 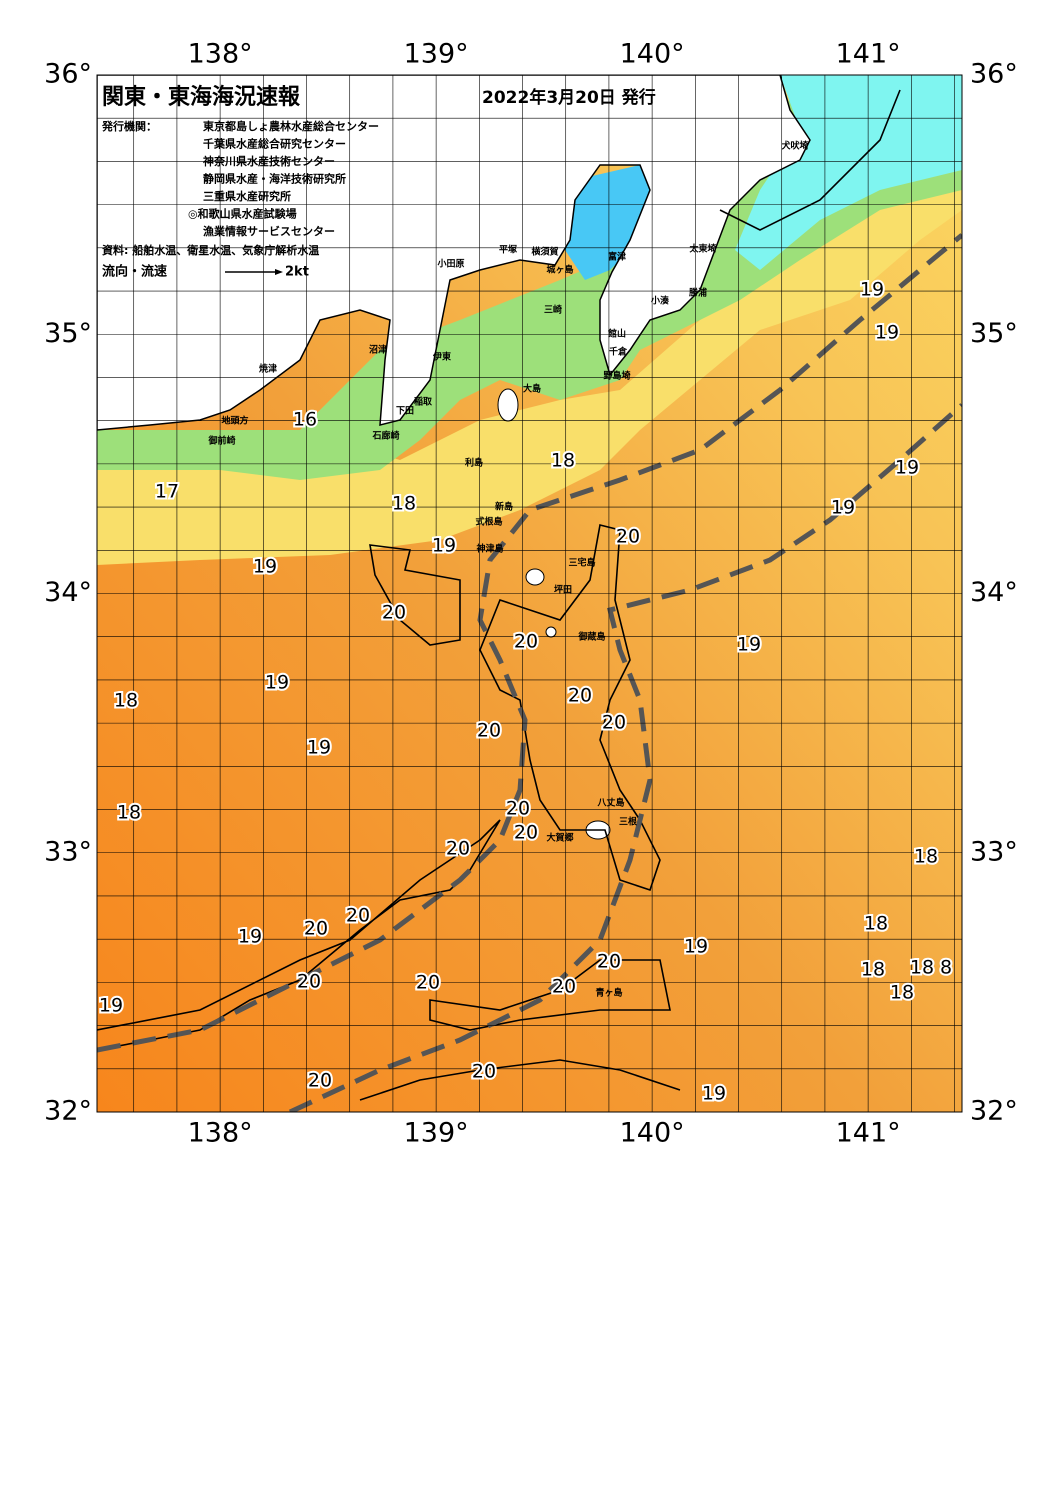 What do you see at coordinates (167, 492) in the screenshot?
I see `temperature-label: 17` at bounding box center [167, 492].